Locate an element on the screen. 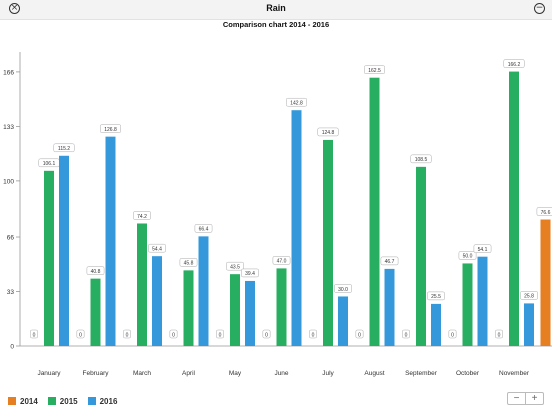 The width and height of the screenshot is (552, 414). window-title: Rain is located at coordinates (276, 8).